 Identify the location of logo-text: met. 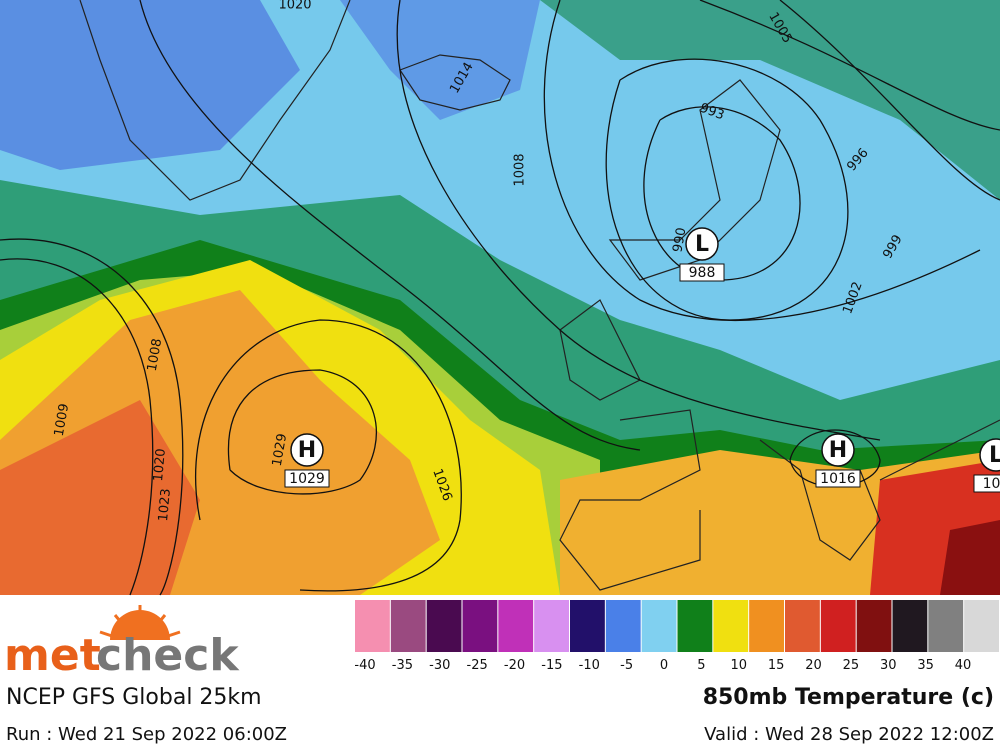
(52, 655).